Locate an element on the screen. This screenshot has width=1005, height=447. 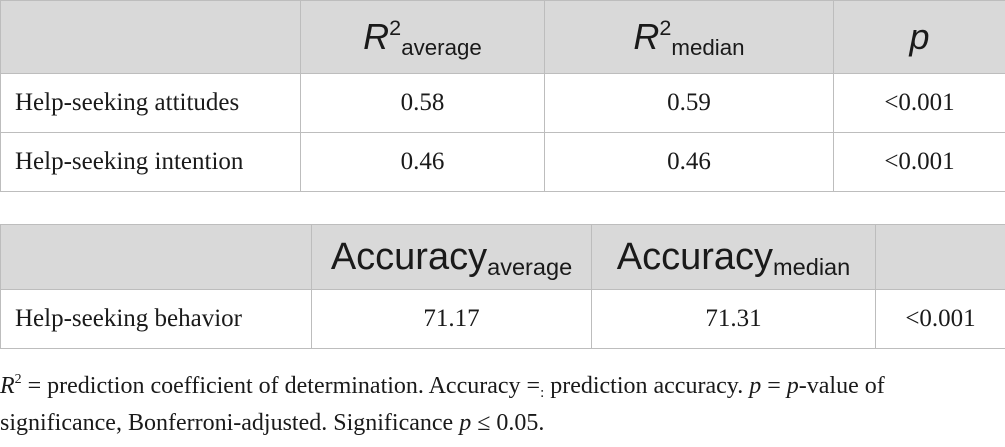
cell-accuracy-average: 71.17 is located at coordinates (451, 319).